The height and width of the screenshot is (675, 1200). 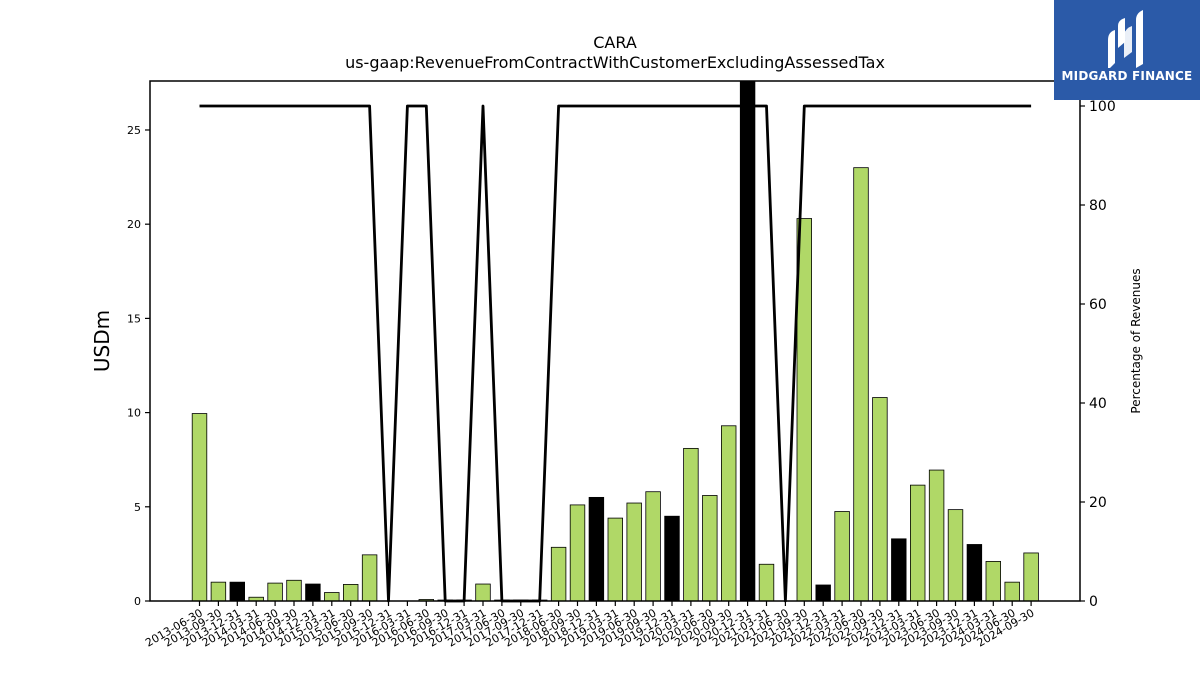 I want to click on brand-logo: MIDGARD FINANCE, so click(x=1127, y=50).